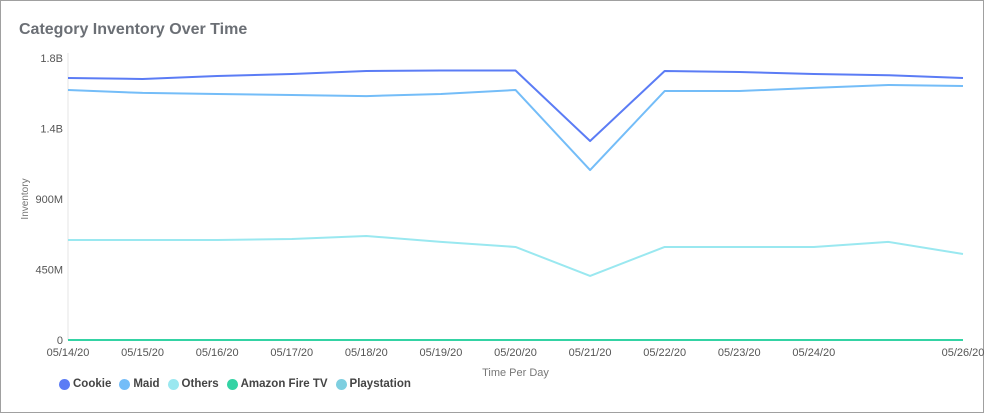 The width and height of the screenshot is (984, 414). I want to click on legend-label: Others, so click(200, 384).